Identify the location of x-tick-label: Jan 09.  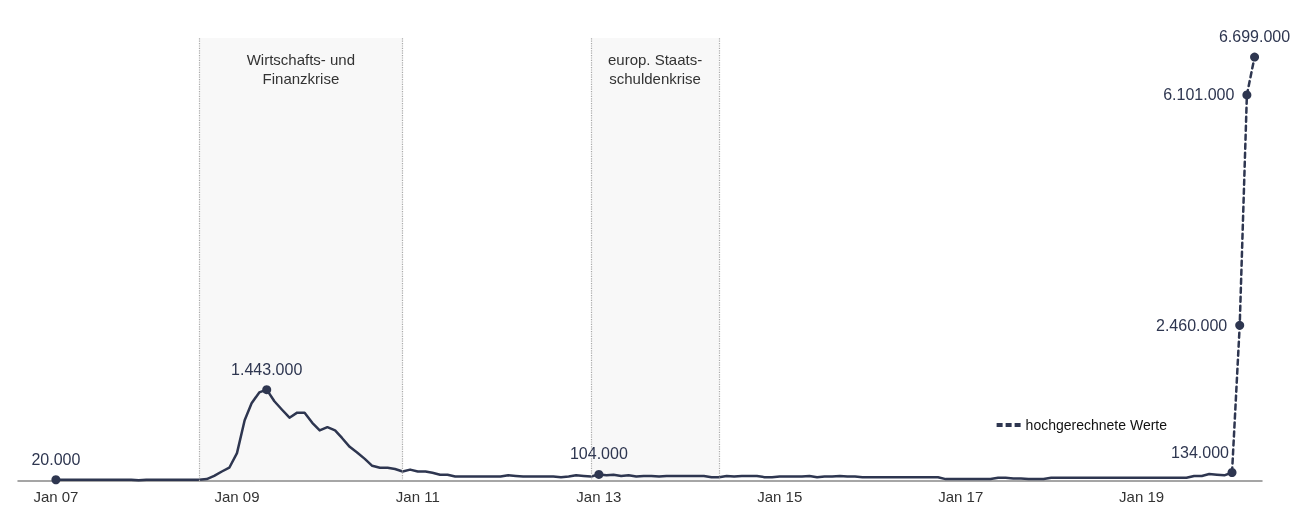
(237, 496).